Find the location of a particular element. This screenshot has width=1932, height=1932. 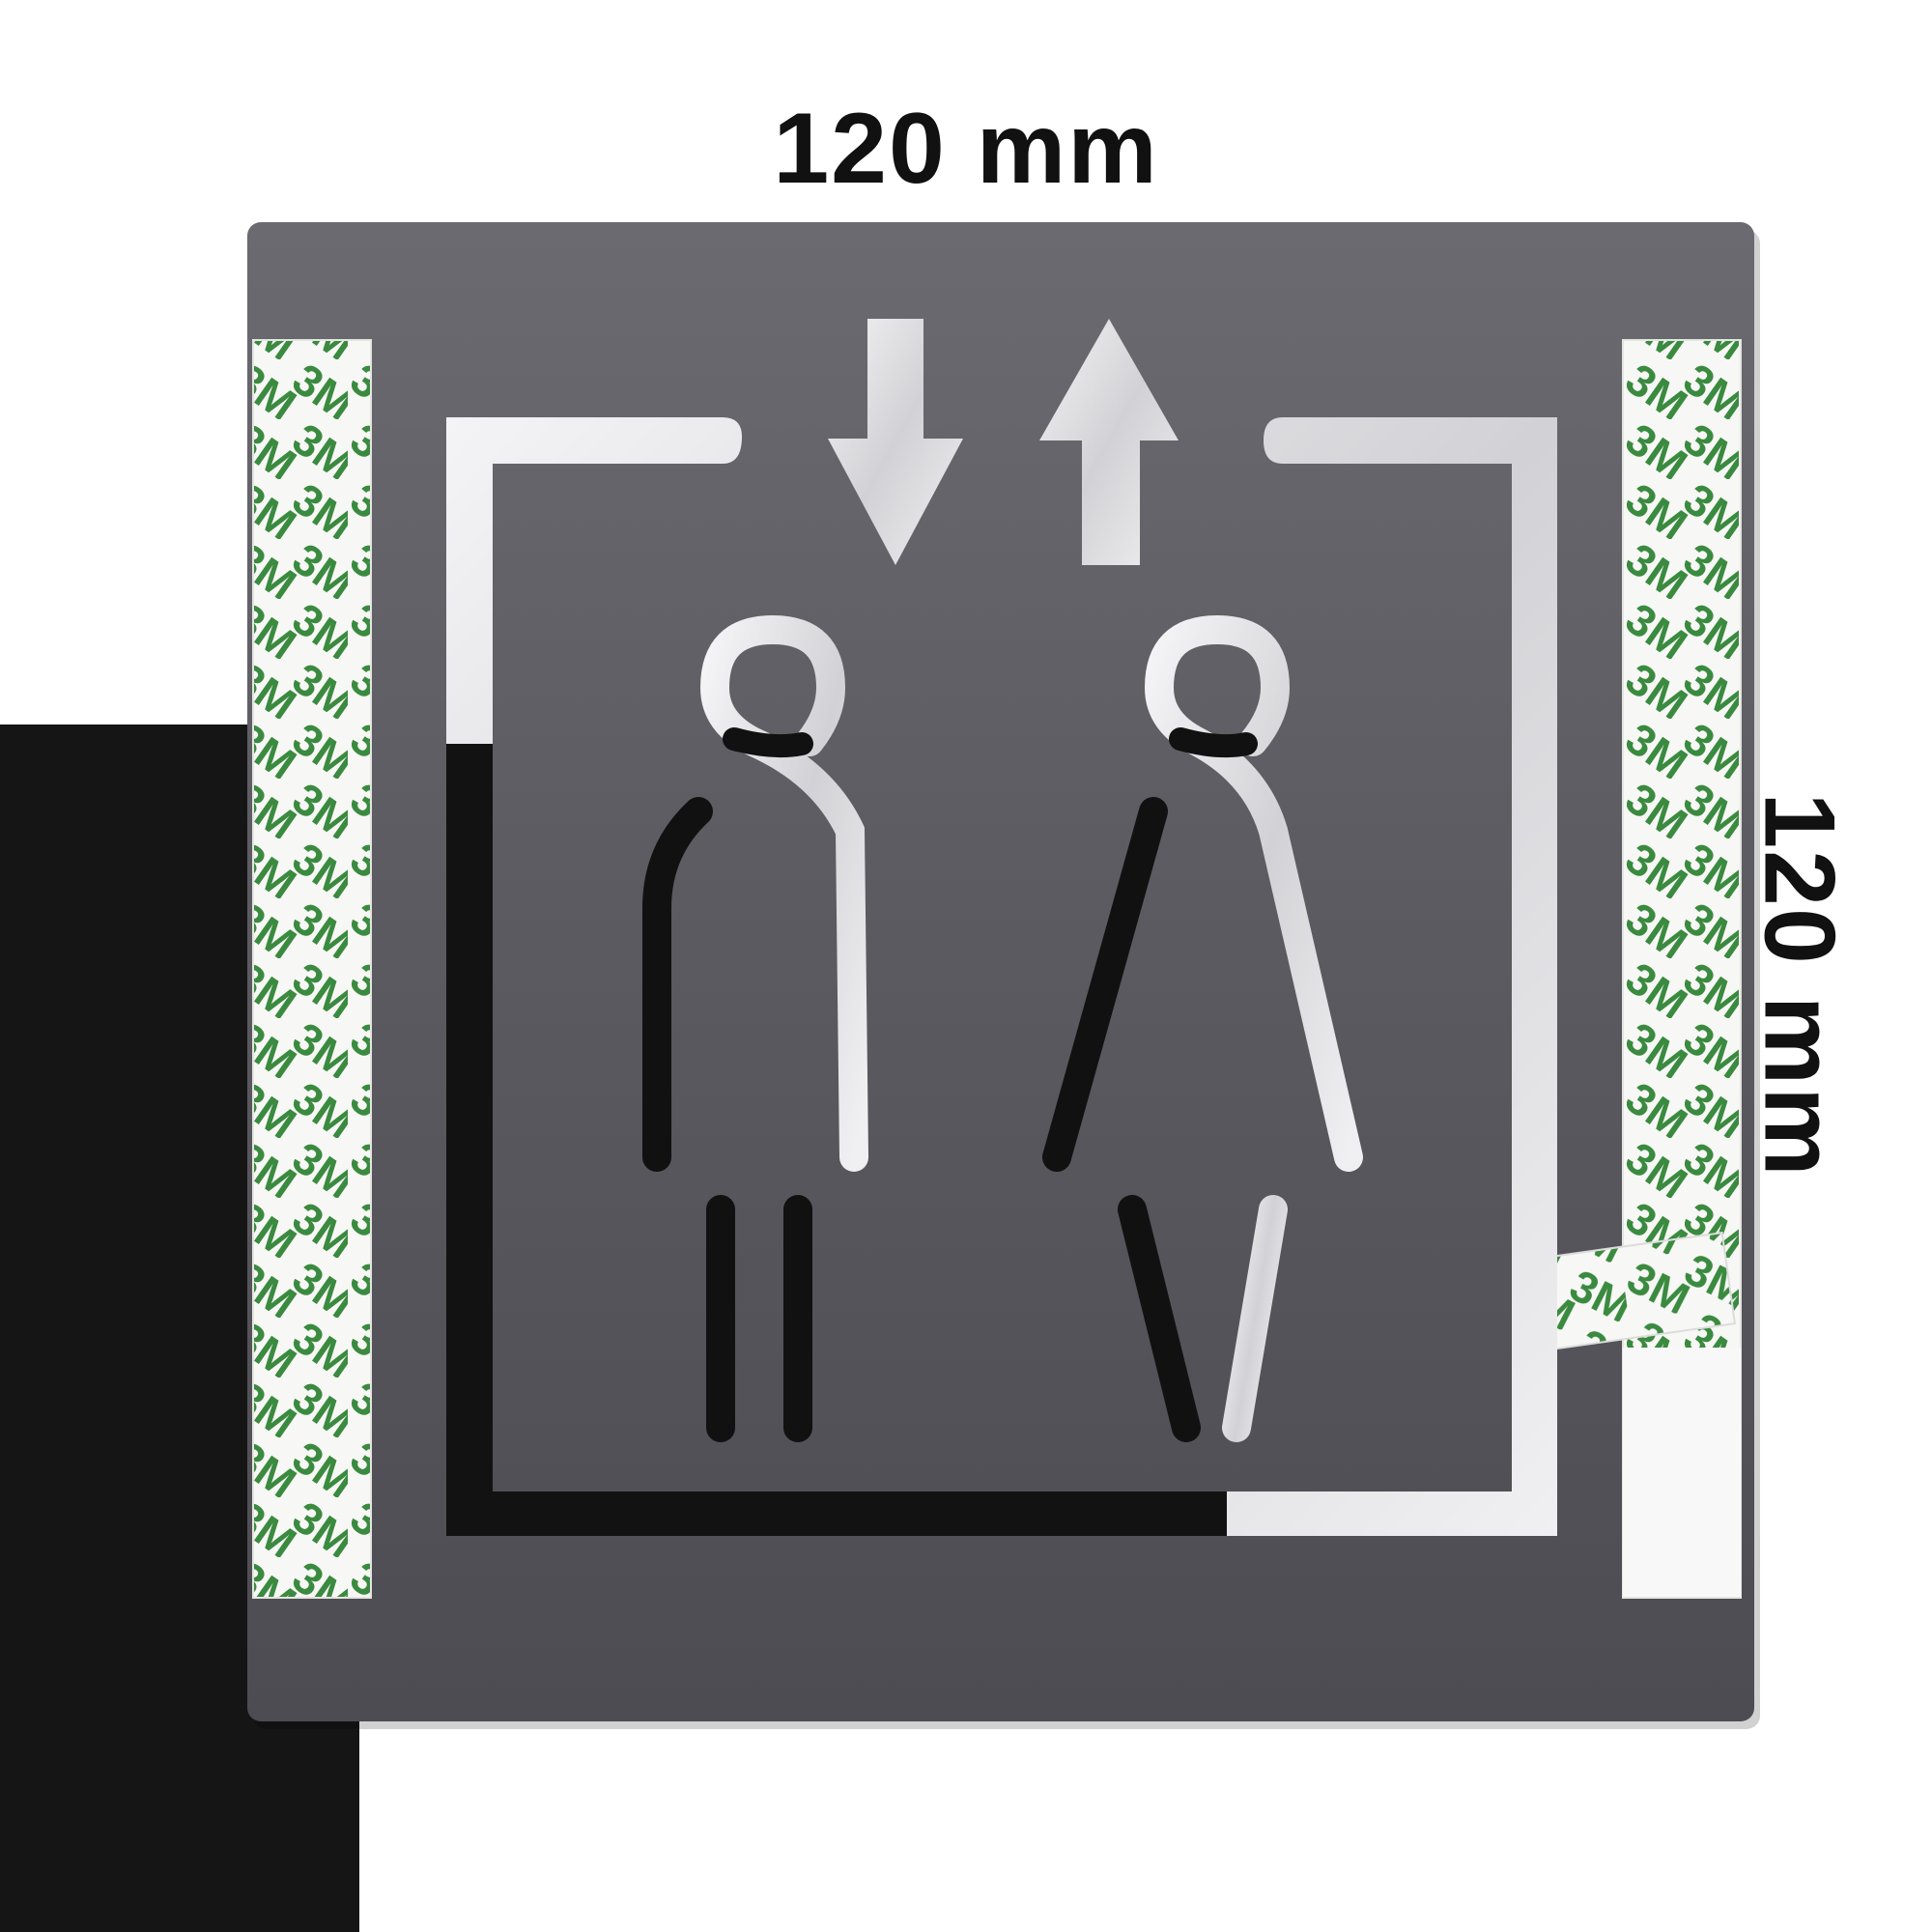

right-tape-bare-section is located at coordinates (1682, 1472).